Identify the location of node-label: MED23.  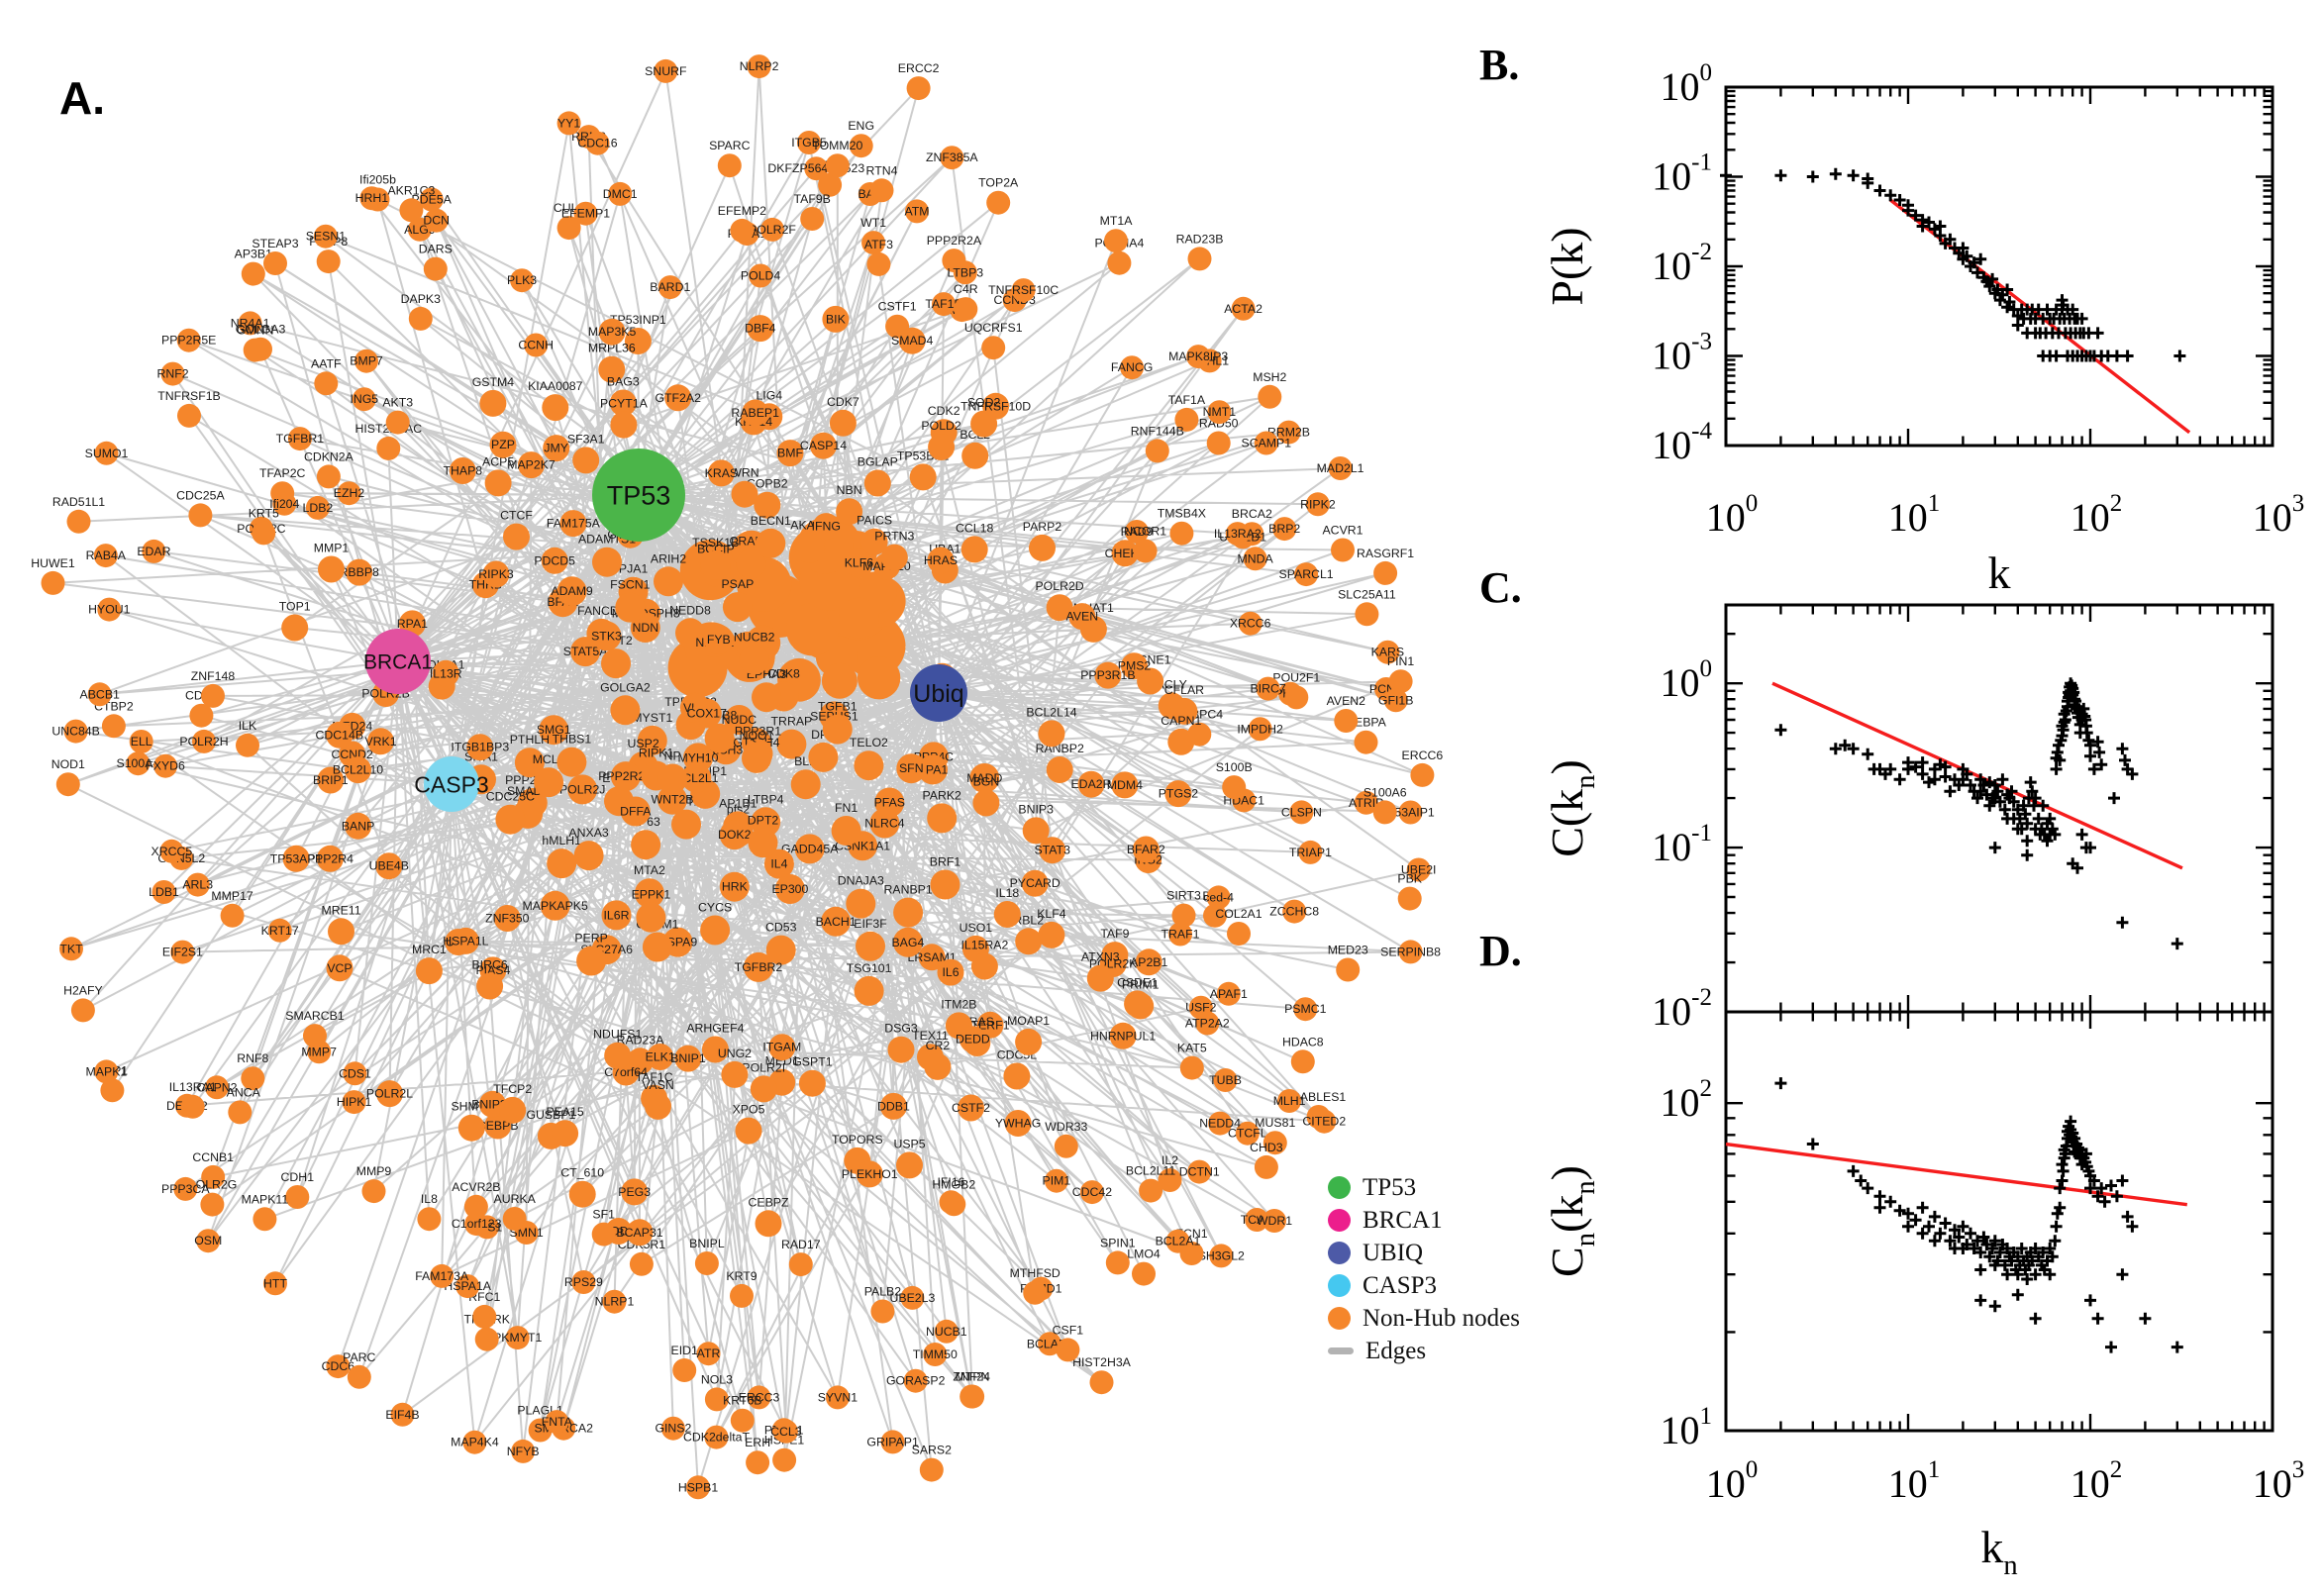
(1348, 950).